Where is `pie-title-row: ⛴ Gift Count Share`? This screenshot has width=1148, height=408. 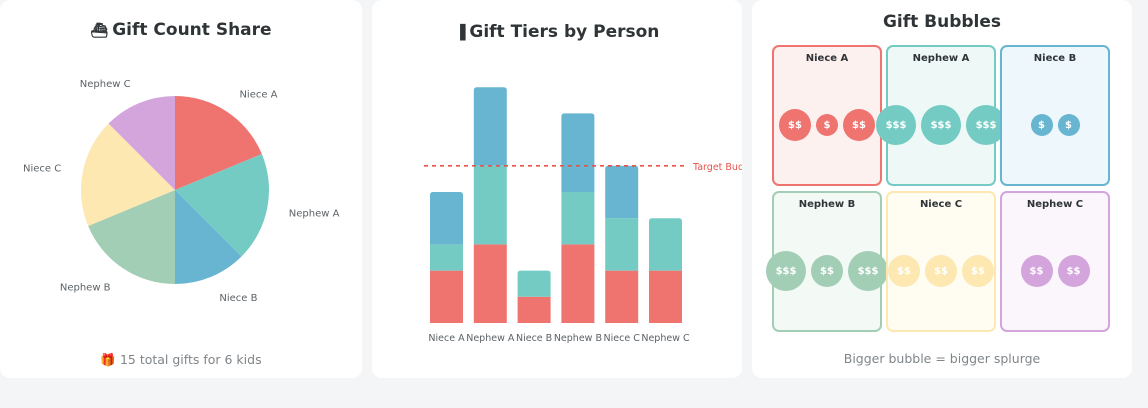 pie-title-row: ⛴ Gift Count Share is located at coordinates (181, 30).